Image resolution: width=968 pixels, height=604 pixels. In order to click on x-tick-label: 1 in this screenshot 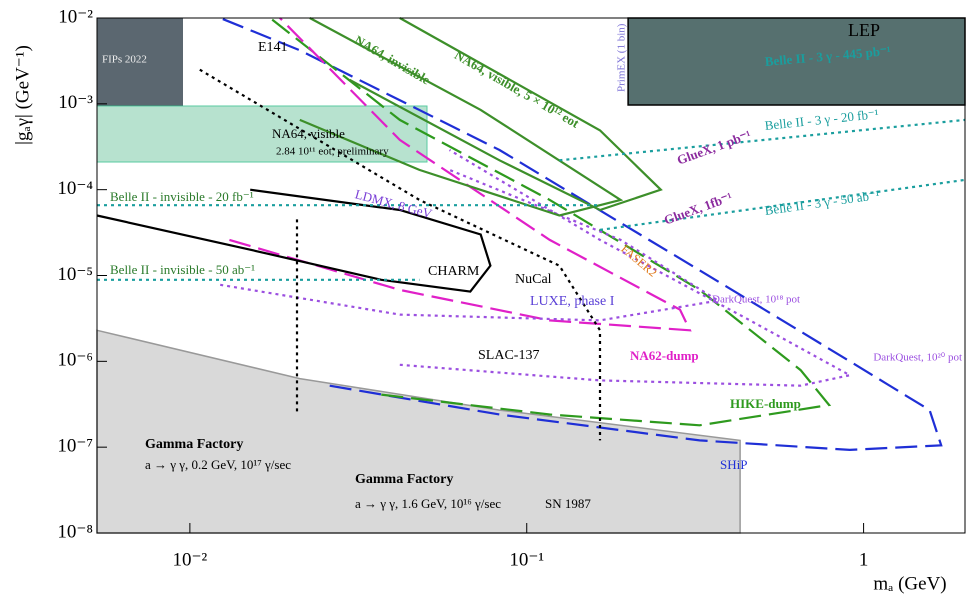, I will do `click(864, 559)`.